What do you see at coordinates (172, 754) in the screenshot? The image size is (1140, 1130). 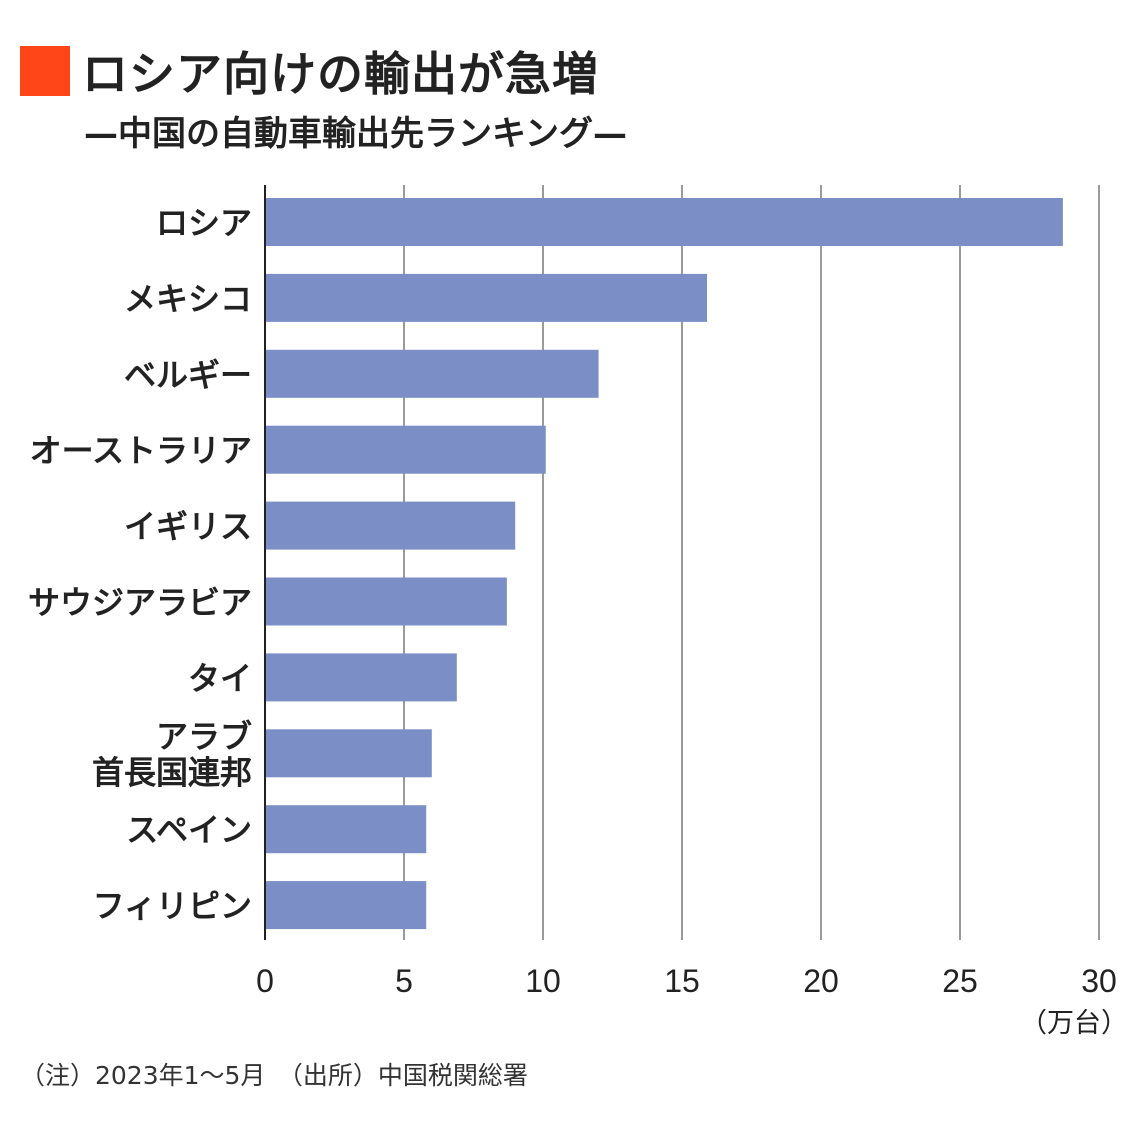 I see `category-label: アラブ首長国連邦` at bounding box center [172, 754].